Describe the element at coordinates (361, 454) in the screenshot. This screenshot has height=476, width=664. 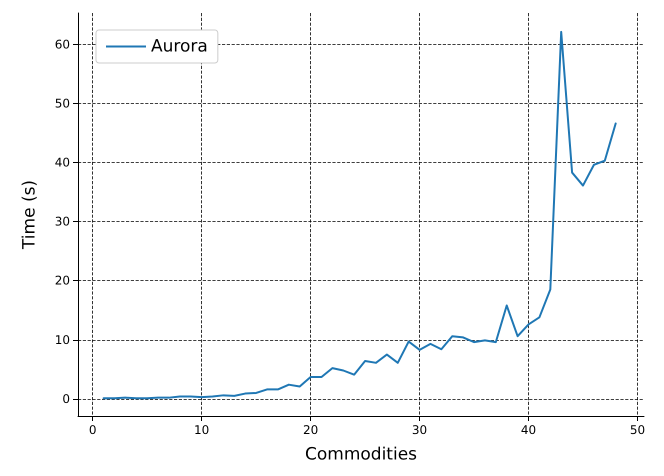
I see `x-axis-title: Commodities` at that location.